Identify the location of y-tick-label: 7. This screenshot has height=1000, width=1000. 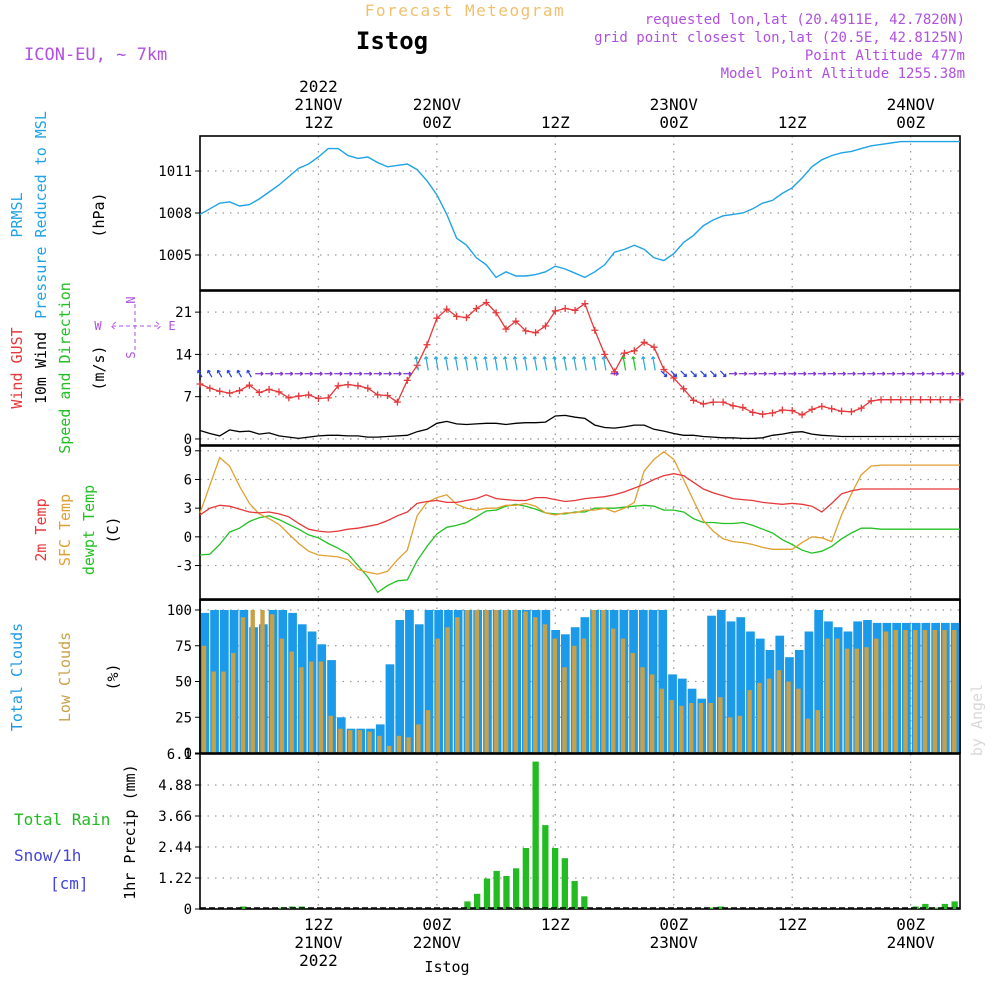
(188, 398).